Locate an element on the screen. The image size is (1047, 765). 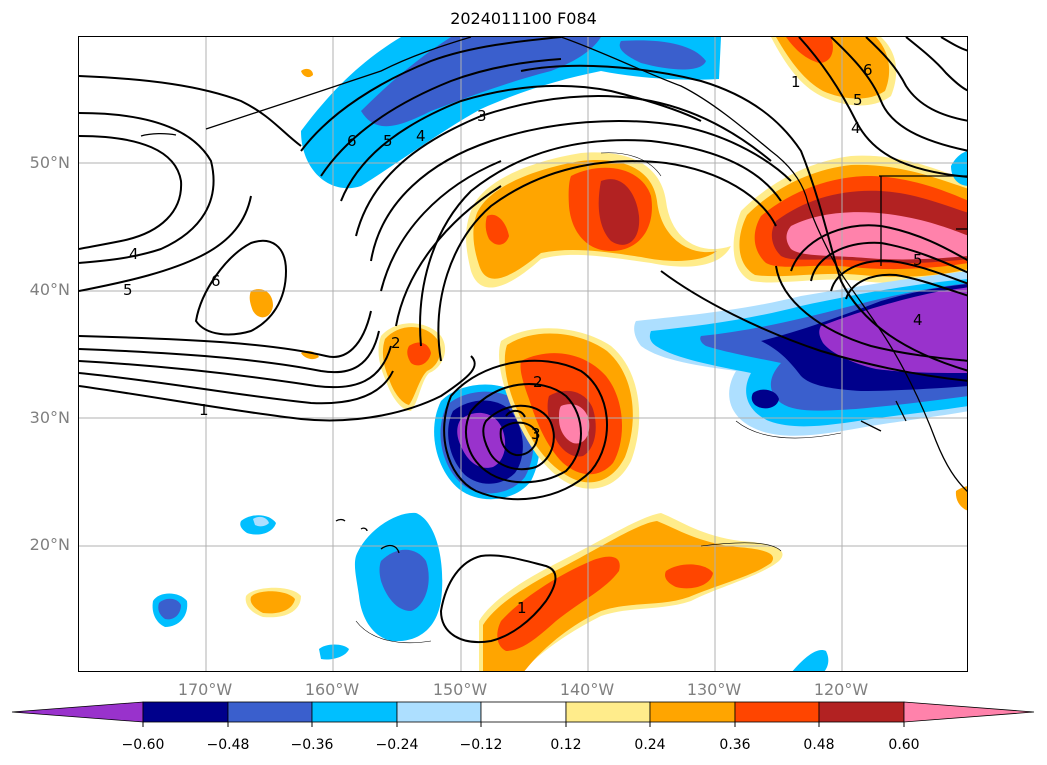
colorbar-tick-label: 0.36 is located at coordinates (735, 745).